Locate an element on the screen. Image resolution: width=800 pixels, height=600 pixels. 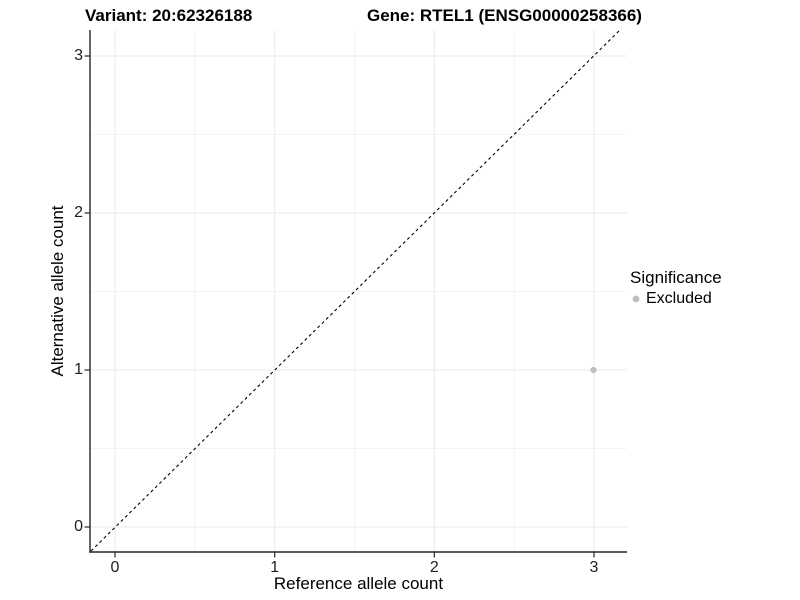
legend-item-excluded: Excluded is located at coordinates (676, 298).